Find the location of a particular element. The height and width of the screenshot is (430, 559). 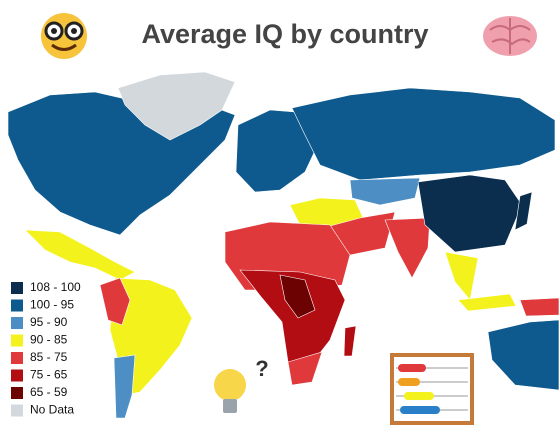

nerd-emoji is located at coordinates (64, 36).